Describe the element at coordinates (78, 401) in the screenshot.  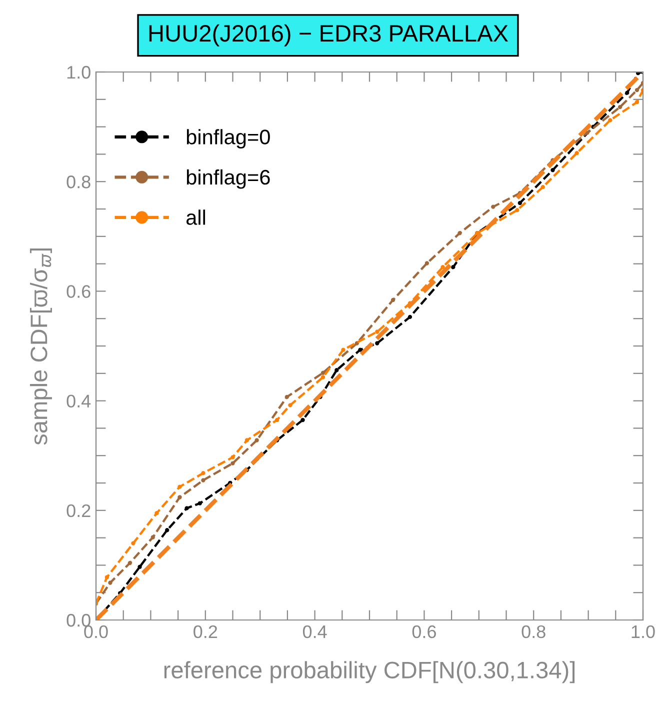
I see `y-tick-label: 0.4` at that location.